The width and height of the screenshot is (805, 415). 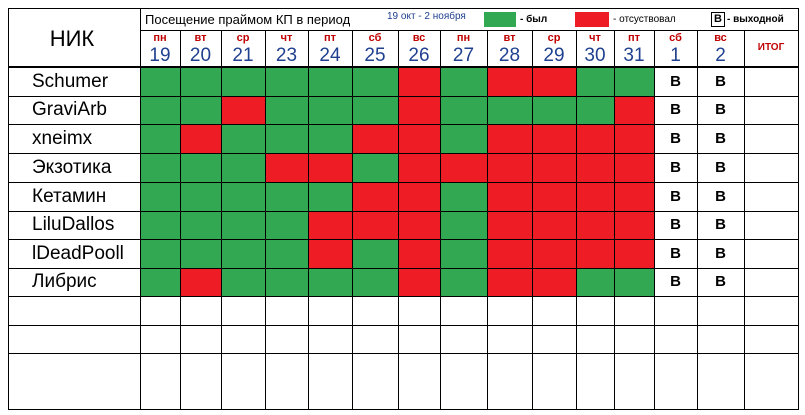 I want to click on day-number: 28, so click(x=509, y=55).